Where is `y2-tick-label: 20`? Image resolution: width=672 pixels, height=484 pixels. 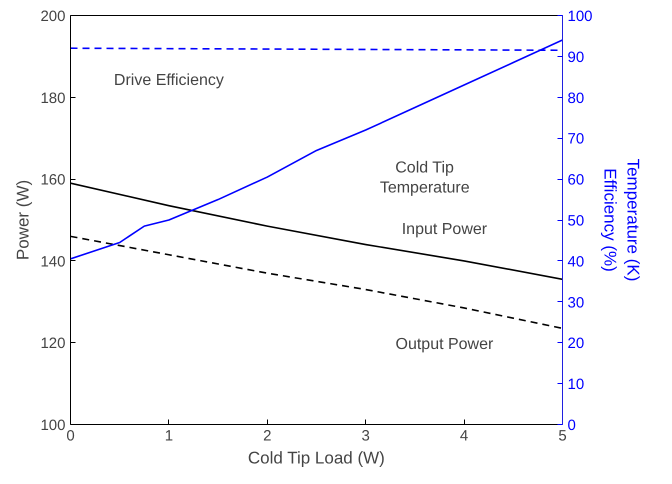 y2-tick-label: 20 is located at coordinates (576, 343).